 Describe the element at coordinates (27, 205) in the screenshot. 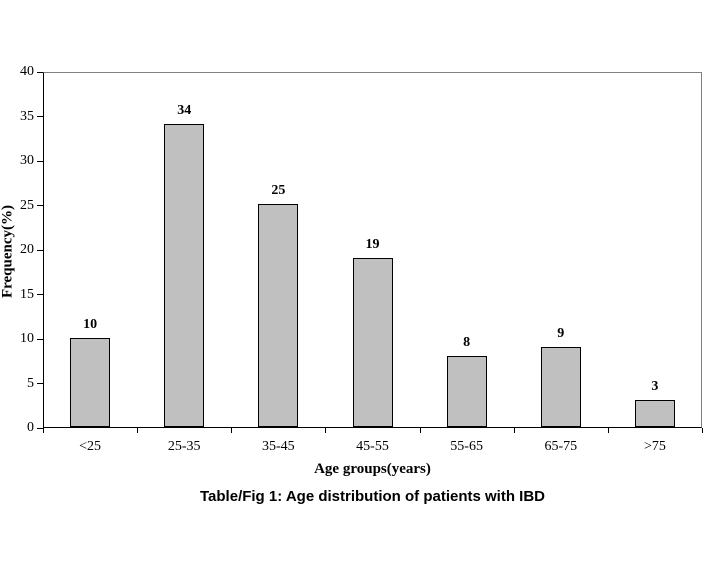

I see `y-tick-label: 25` at that location.